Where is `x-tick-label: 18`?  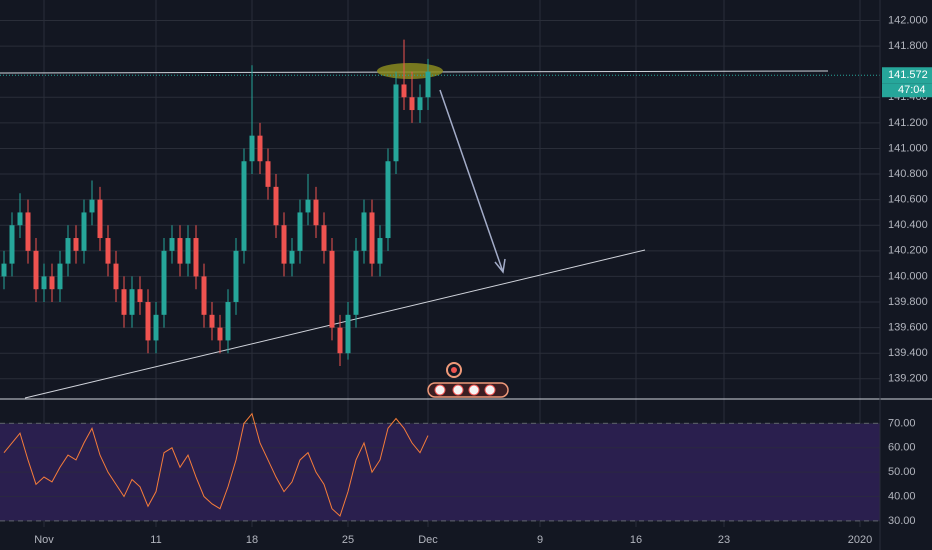 x-tick-label: 18 is located at coordinates (252, 540).